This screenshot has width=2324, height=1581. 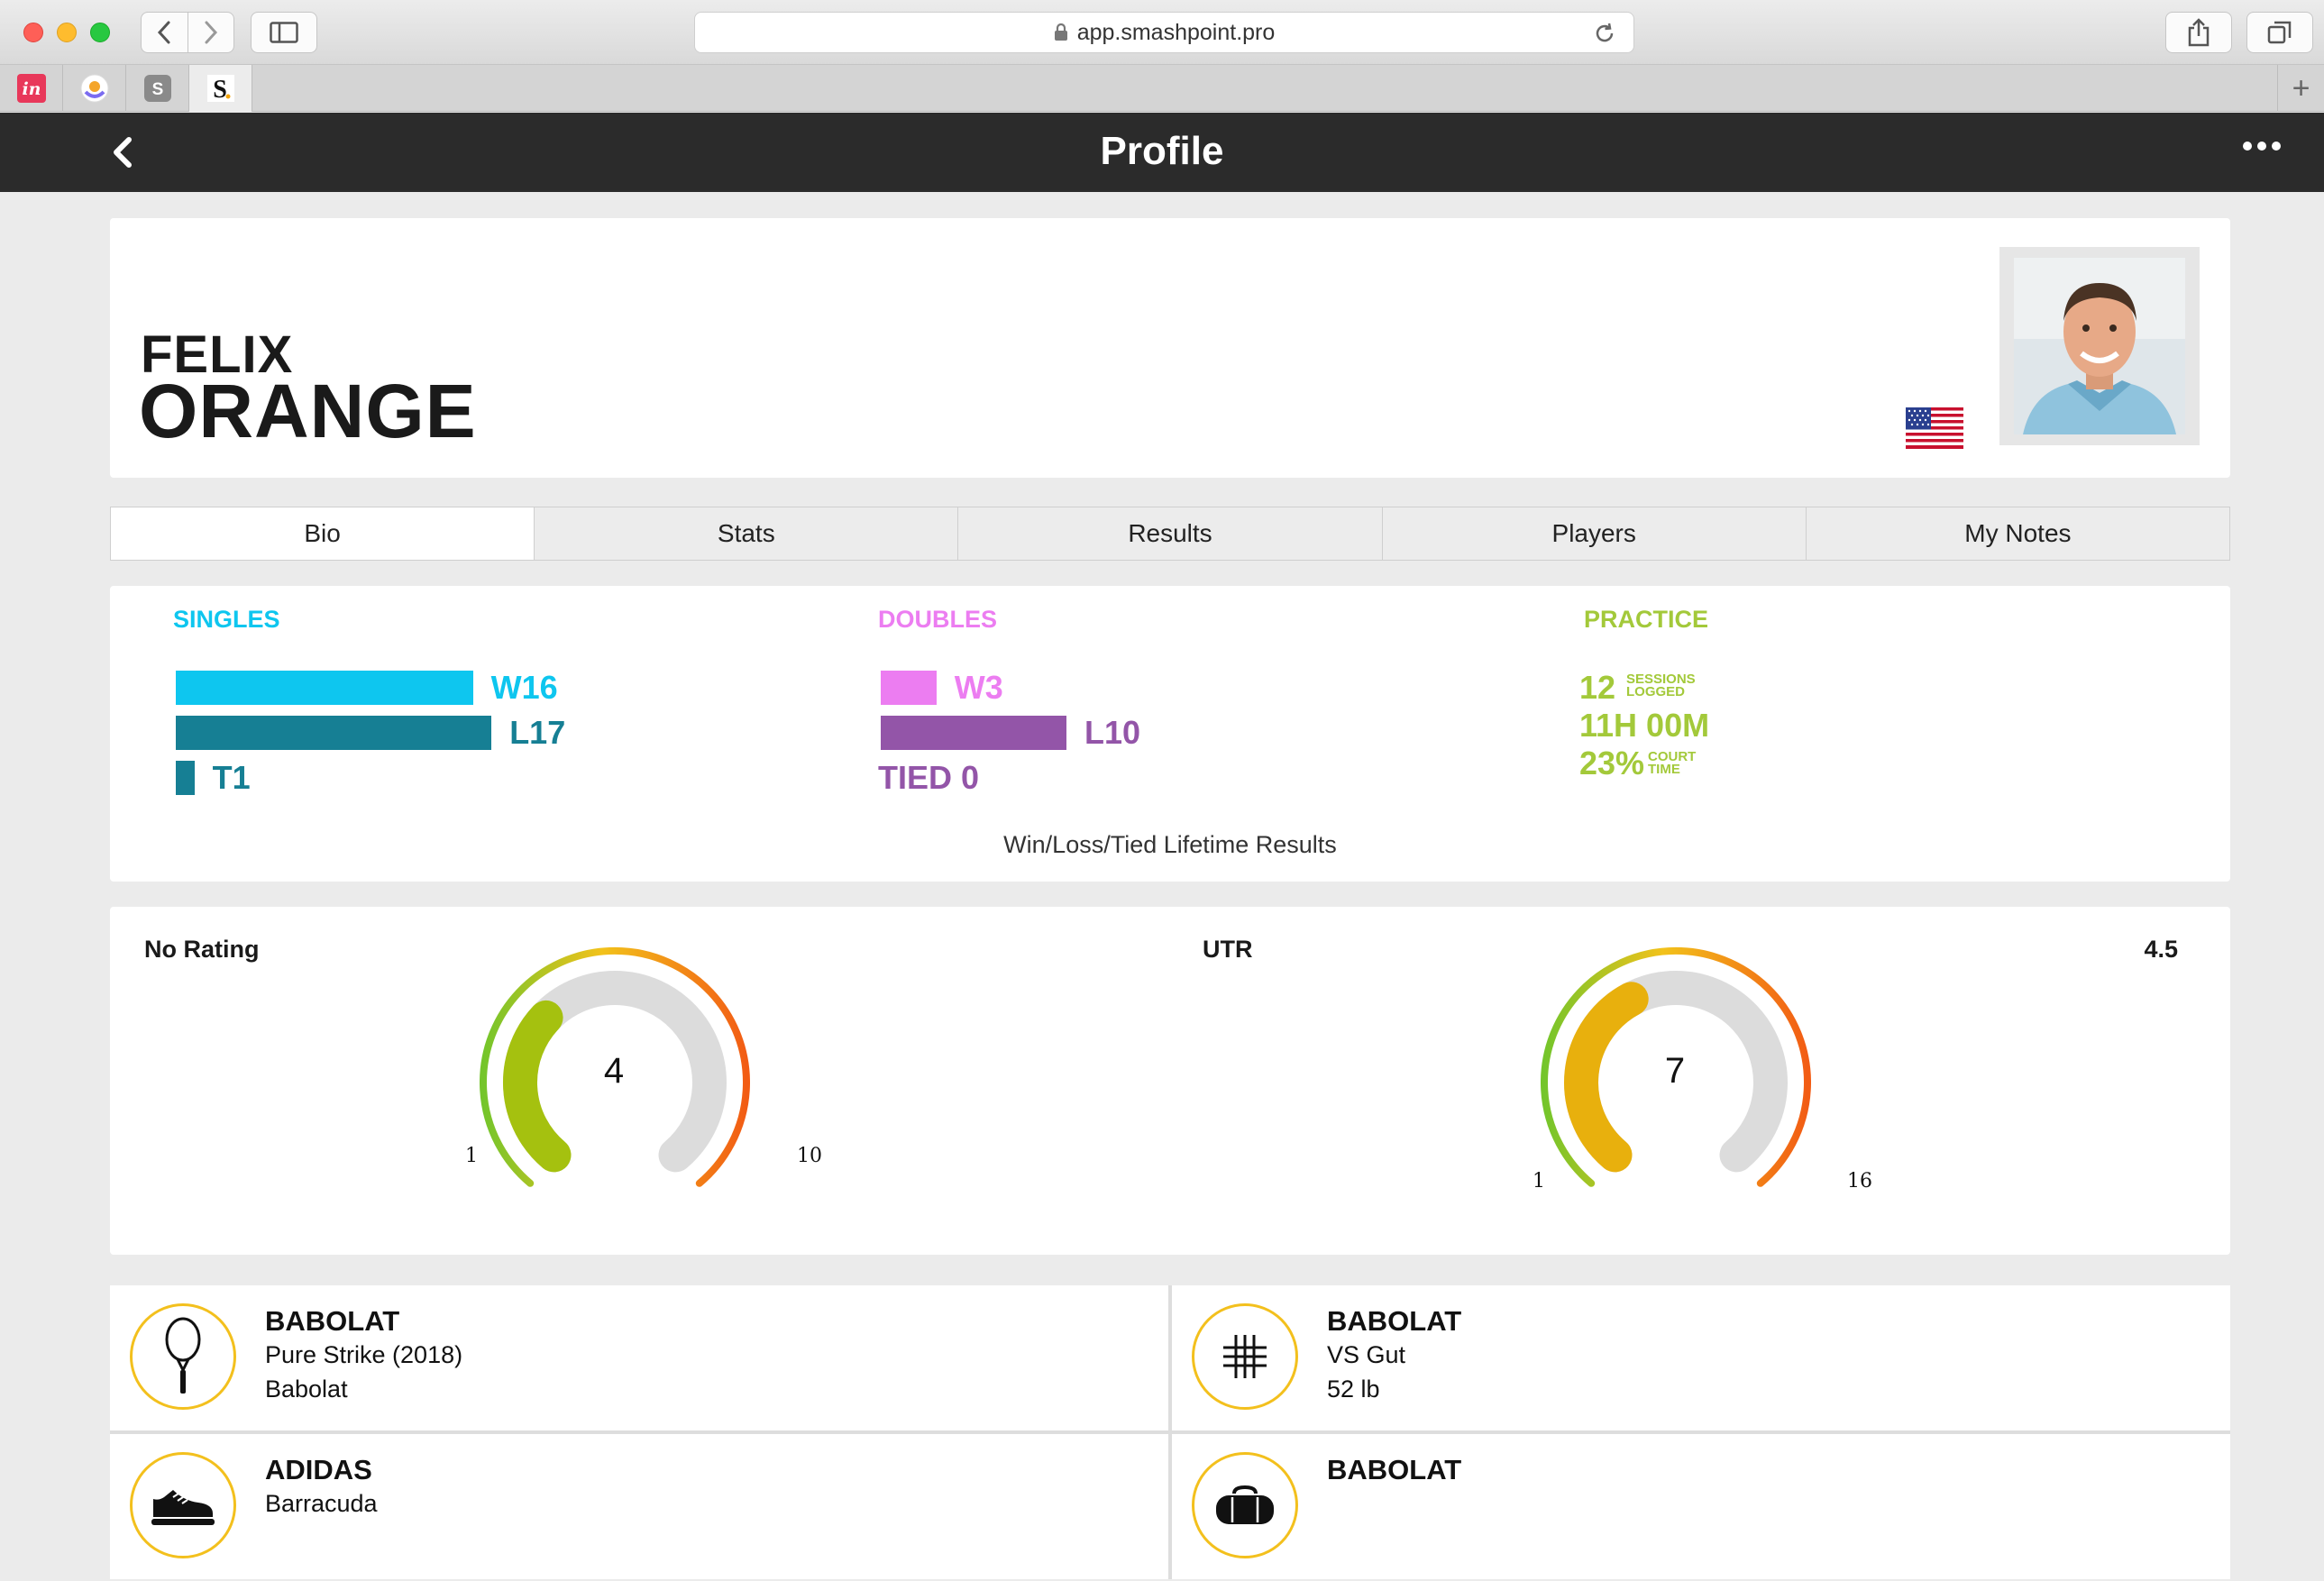 What do you see at coordinates (100, 32) in the screenshot?
I see `zoom-window-button` at bounding box center [100, 32].